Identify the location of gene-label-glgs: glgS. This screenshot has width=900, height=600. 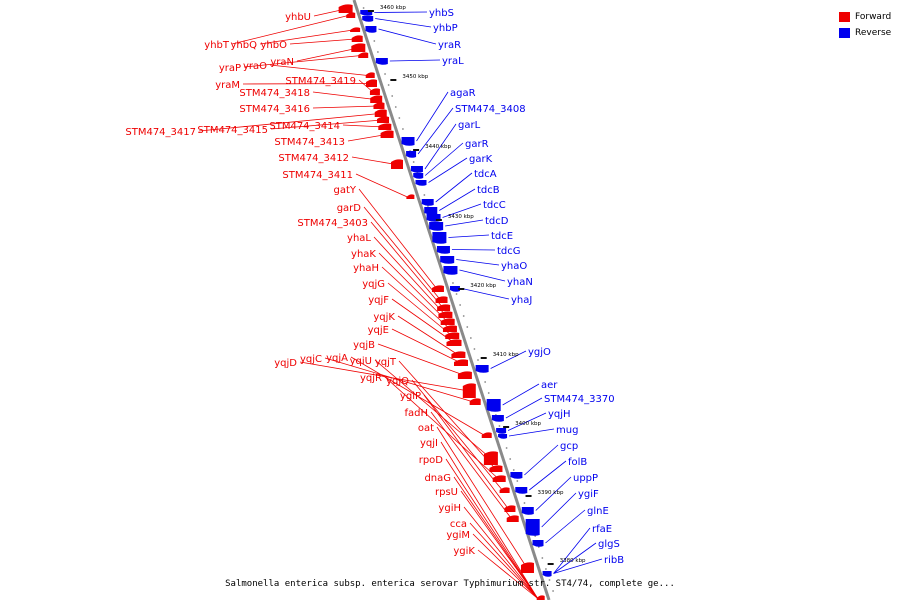
(609, 544).